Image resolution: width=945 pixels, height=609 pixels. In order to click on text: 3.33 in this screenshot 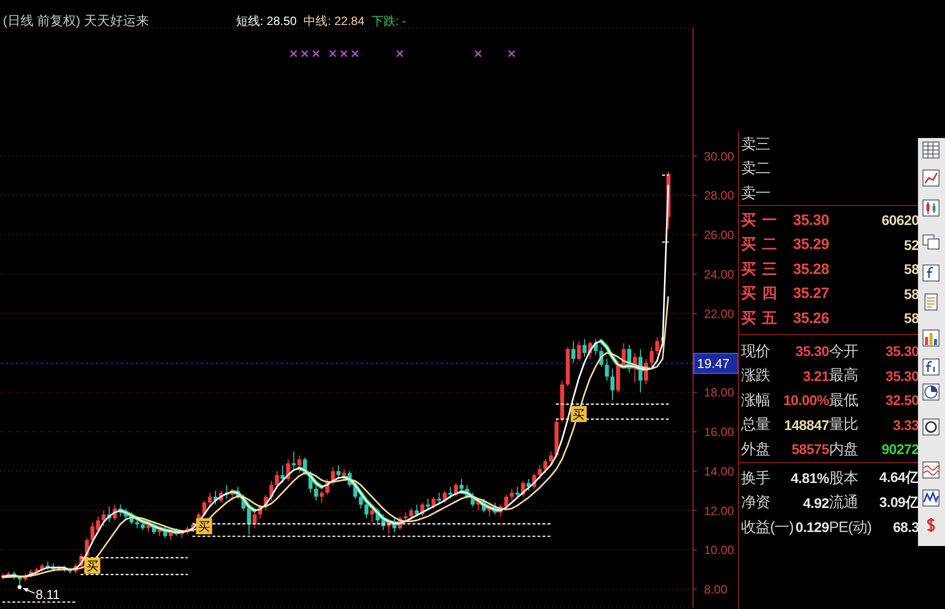, I will do `click(905, 424)`.